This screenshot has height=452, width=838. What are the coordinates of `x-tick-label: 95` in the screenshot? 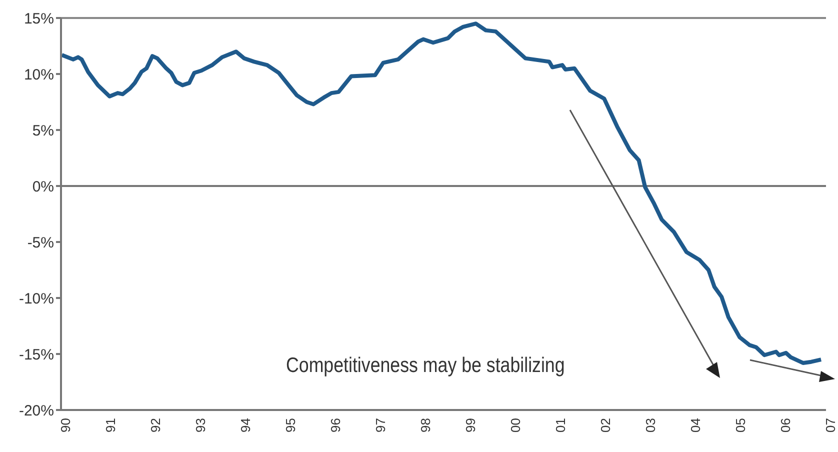 It's located at (290, 425).